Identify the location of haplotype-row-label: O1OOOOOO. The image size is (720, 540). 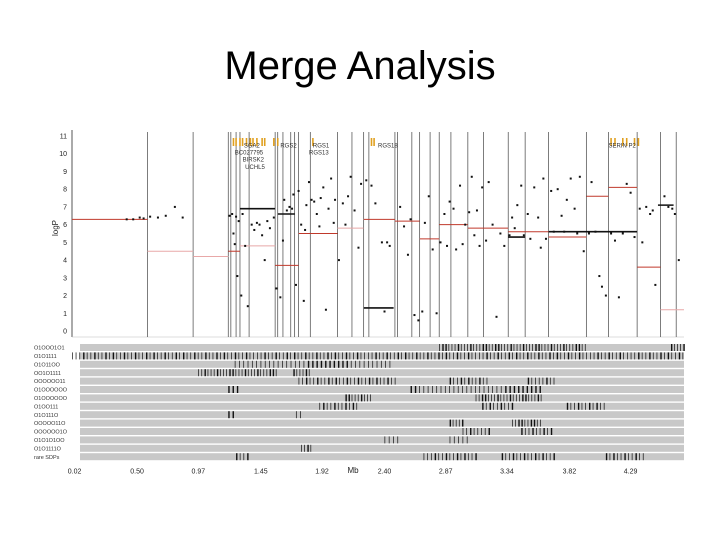
(51, 399).